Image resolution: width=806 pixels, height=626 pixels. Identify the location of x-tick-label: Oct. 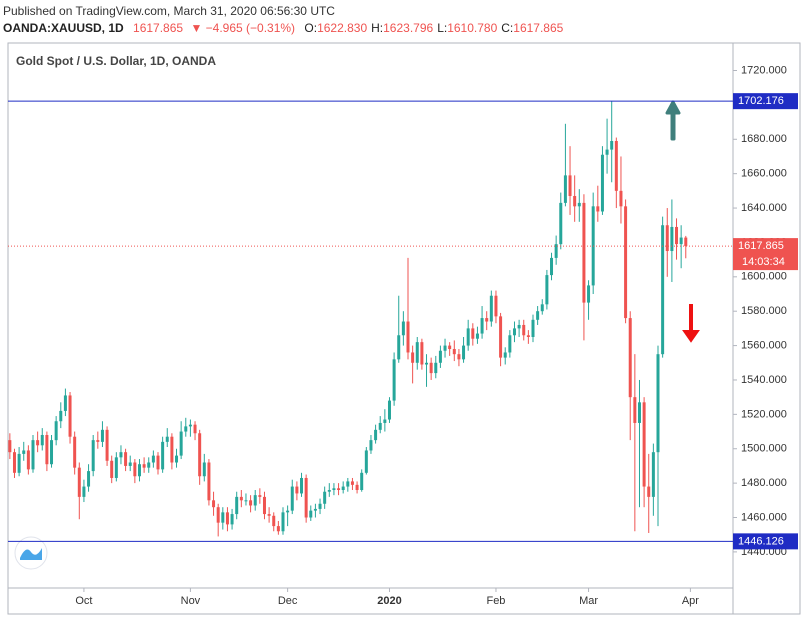
(83, 601).